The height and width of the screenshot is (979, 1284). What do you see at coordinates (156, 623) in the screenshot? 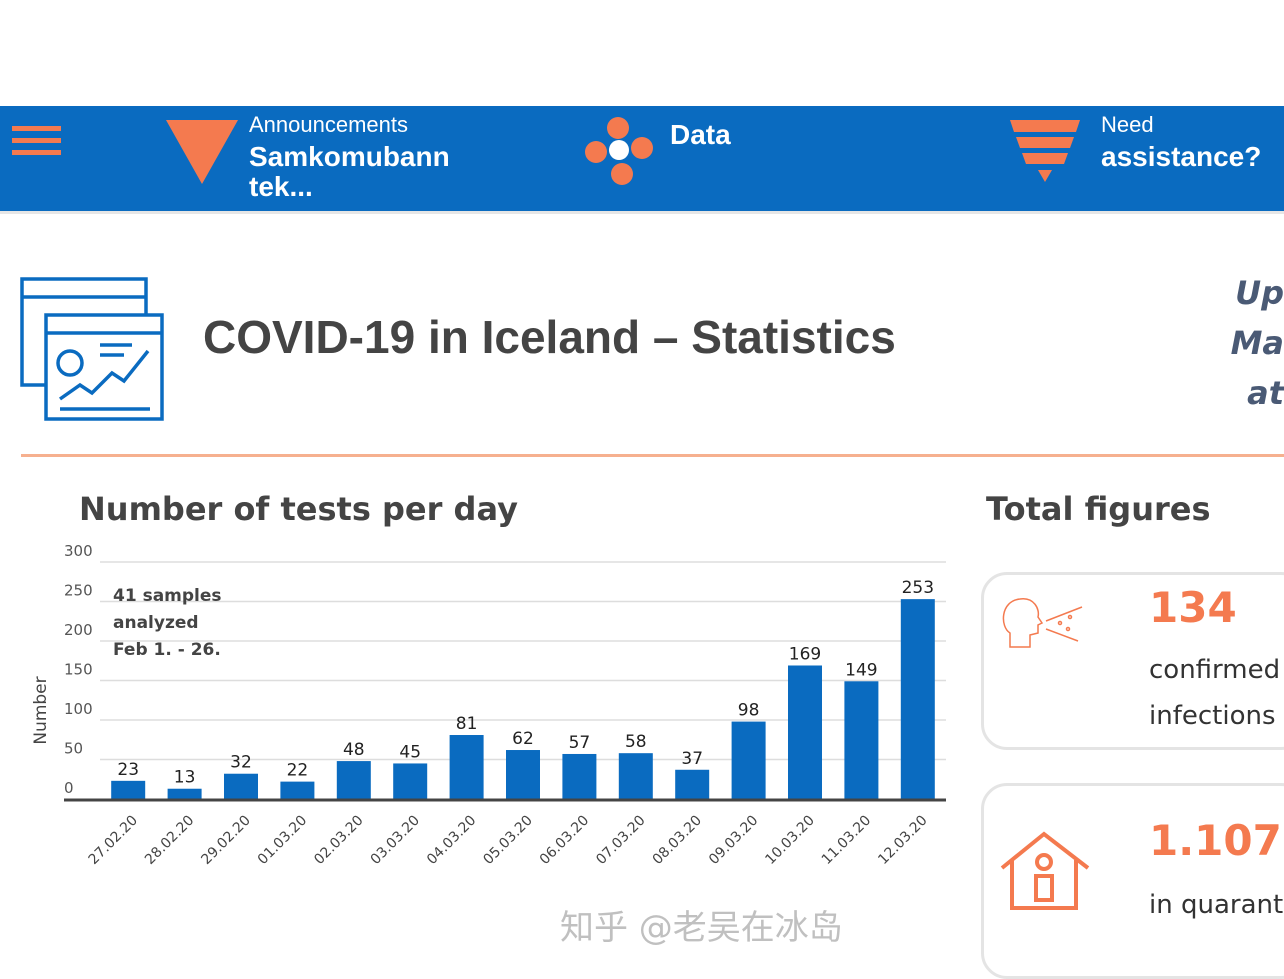
I see `chart-annotation: analyzed` at bounding box center [156, 623].